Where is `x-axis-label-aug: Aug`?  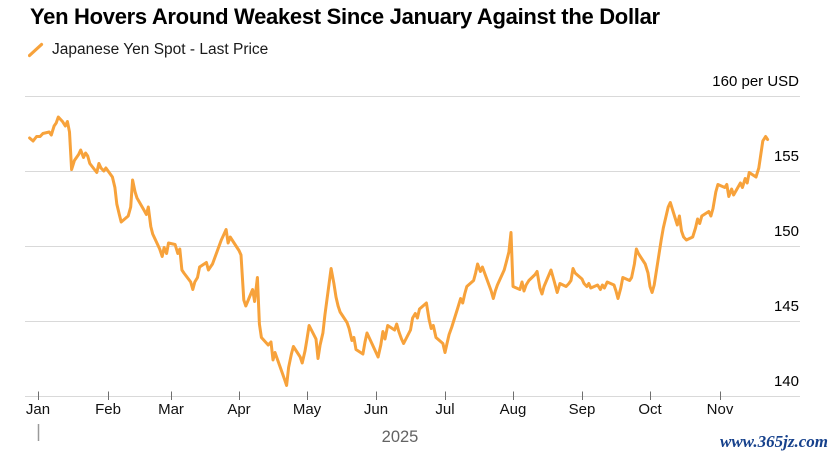
x-axis-label-aug: Aug is located at coordinates (513, 409).